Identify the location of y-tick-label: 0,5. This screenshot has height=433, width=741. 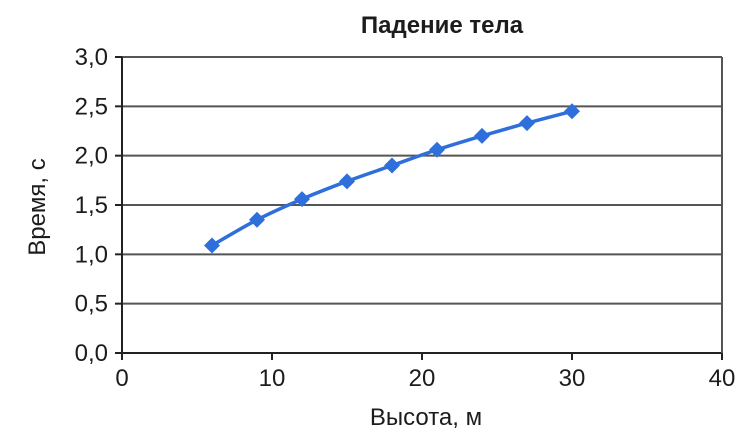
(91, 304).